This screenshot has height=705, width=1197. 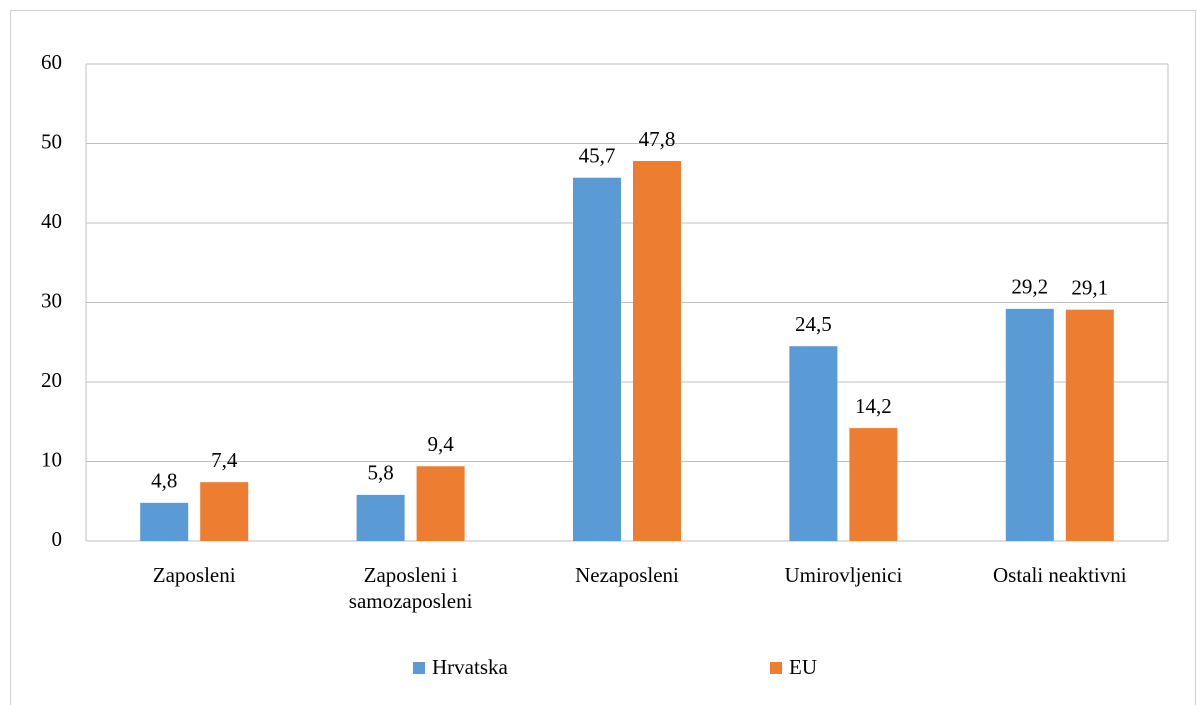 What do you see at coordinates (51, 459) in the screenshot?
I see `y-tick-label: 10` at bounding box center [51, 459].